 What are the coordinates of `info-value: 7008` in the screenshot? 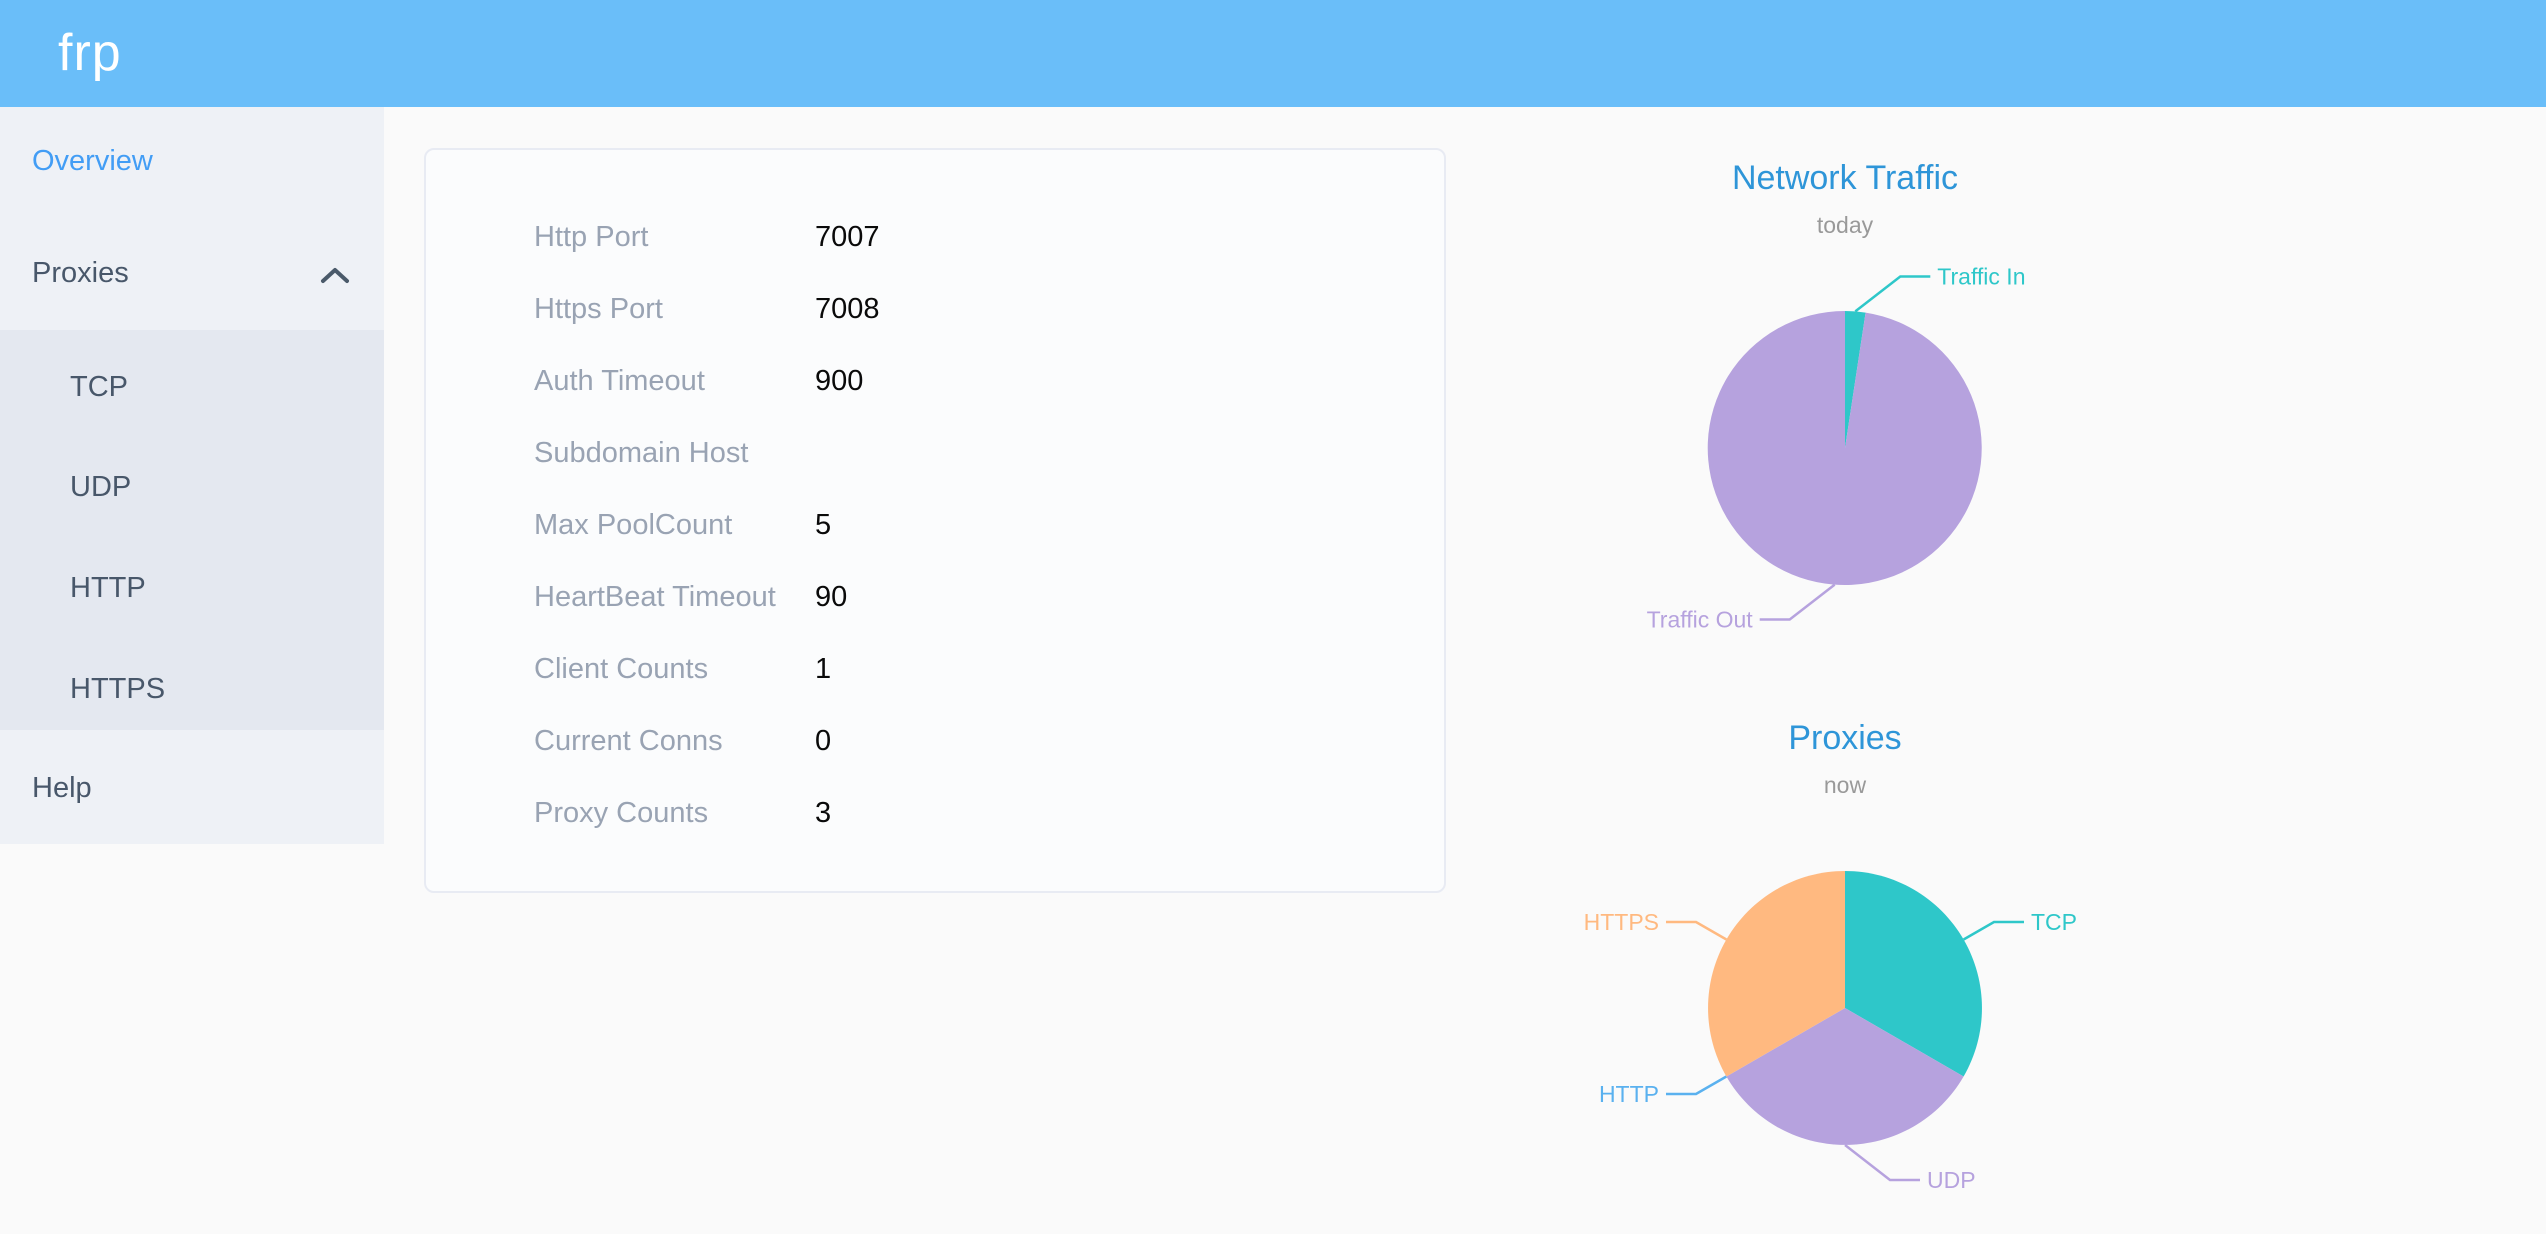 It's located at (847, 309).